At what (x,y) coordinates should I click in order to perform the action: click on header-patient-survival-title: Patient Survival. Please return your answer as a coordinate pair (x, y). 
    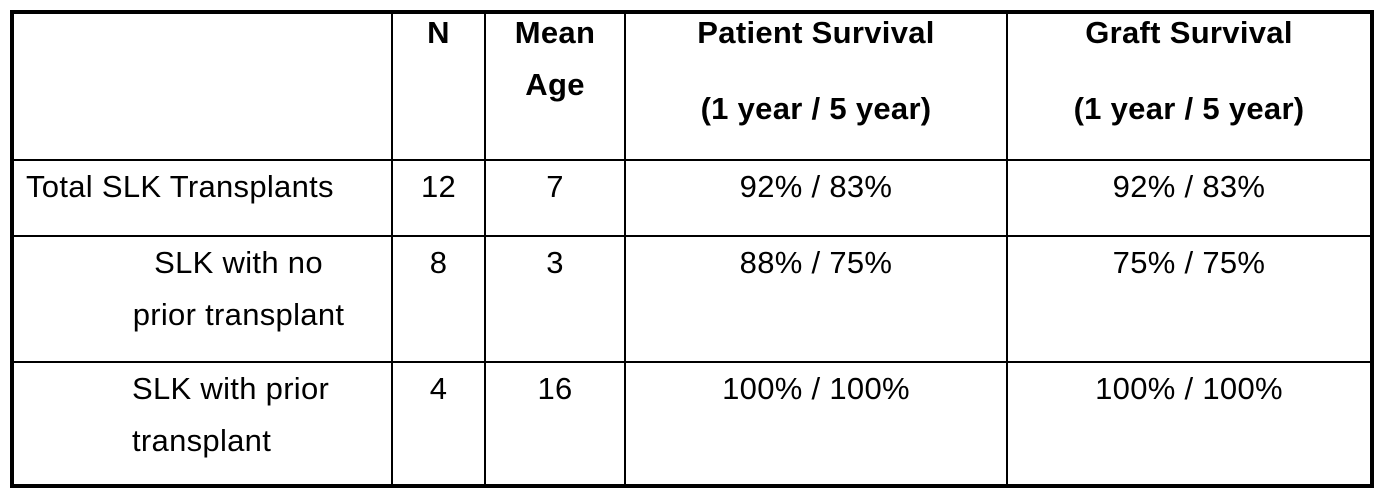
    Looking at the image, I should click on (816, 32).